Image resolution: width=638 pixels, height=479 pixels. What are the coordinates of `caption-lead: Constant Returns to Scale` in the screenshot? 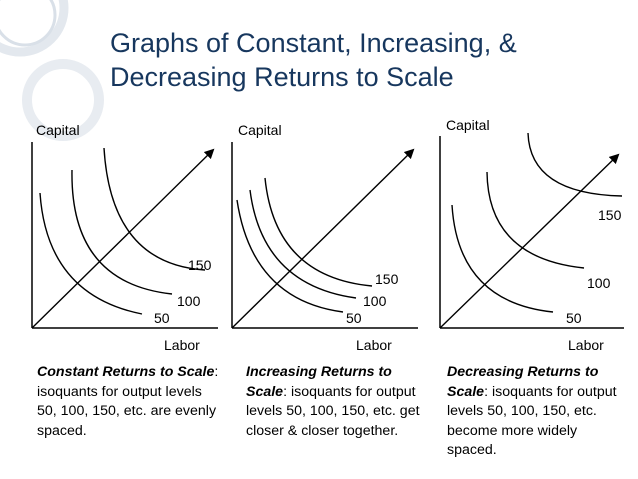 It's located at (126, 372).